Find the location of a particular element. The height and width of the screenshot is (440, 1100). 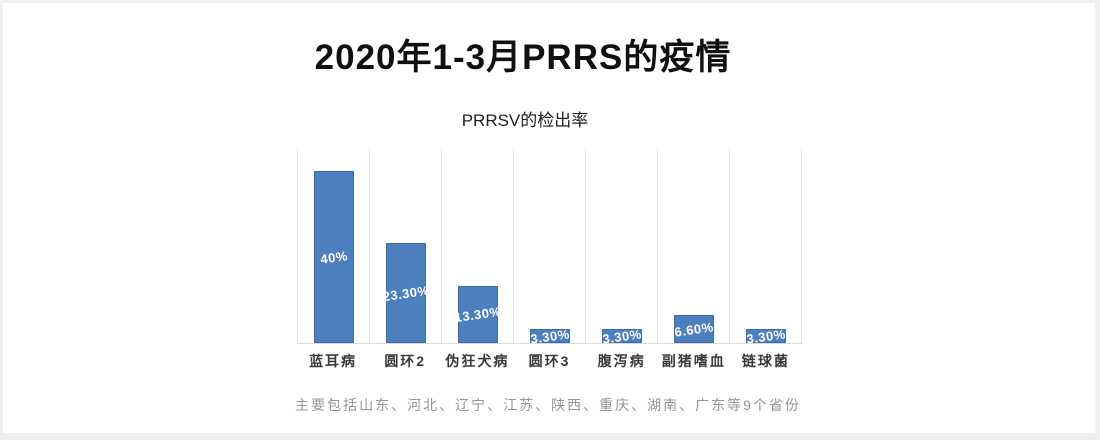

bar-value-label: 13.30% is located at coordinates (477, 314).